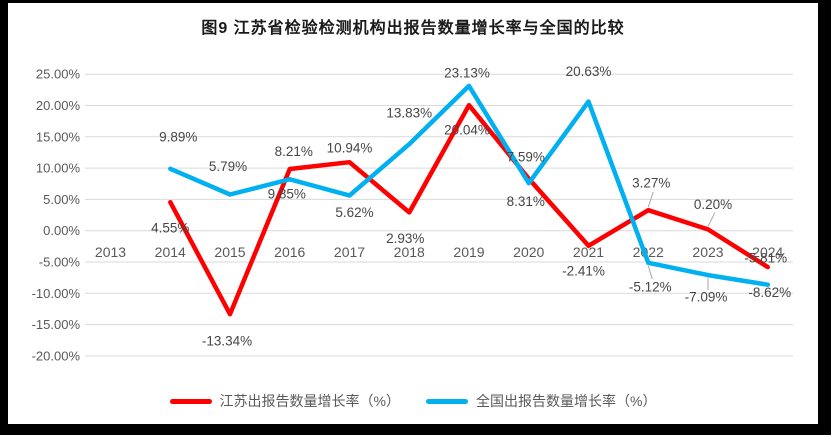 The image size is (831, 435). Describe the element at coordinates (447, 401) in the screenshot. I see `national-line-swatch` at that location.